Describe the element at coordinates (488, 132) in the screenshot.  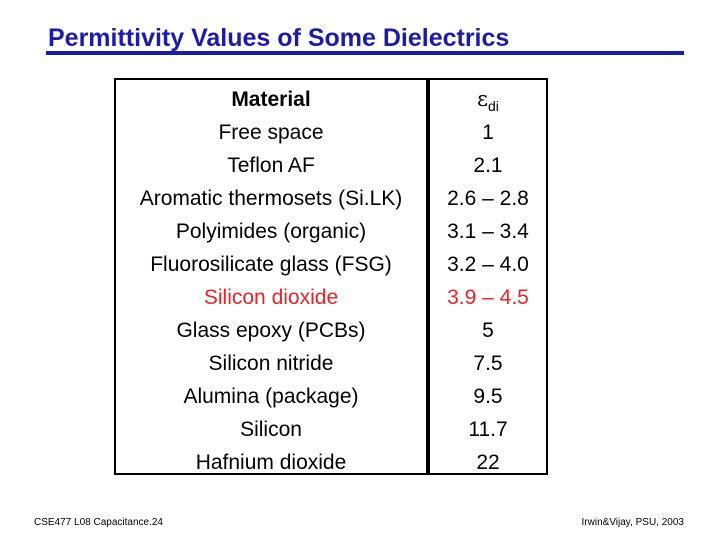
I see `permittivity-cell: 1` at that location.